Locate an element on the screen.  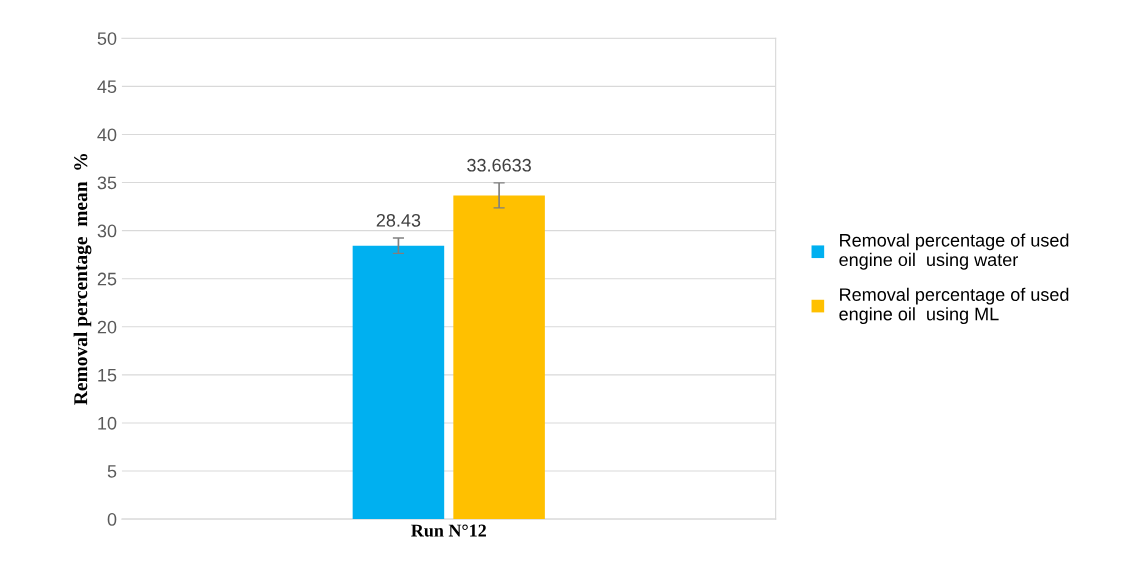
y-tick-label: 10 is located at coordinates (107, 423).